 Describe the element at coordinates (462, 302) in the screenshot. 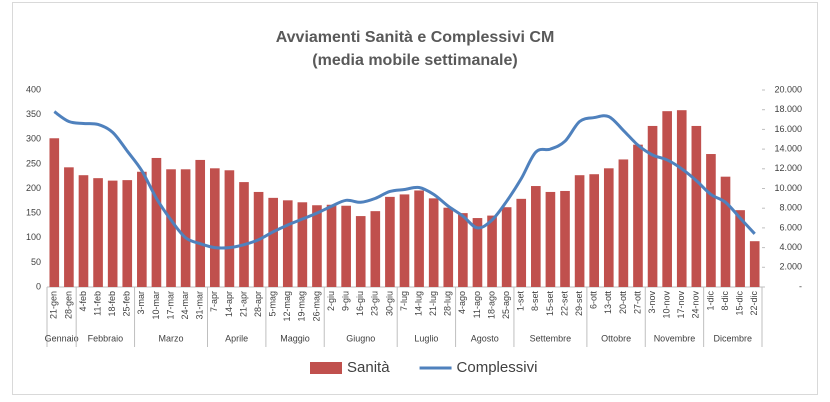

I see `x-tick-label: 4-ago` at that location.